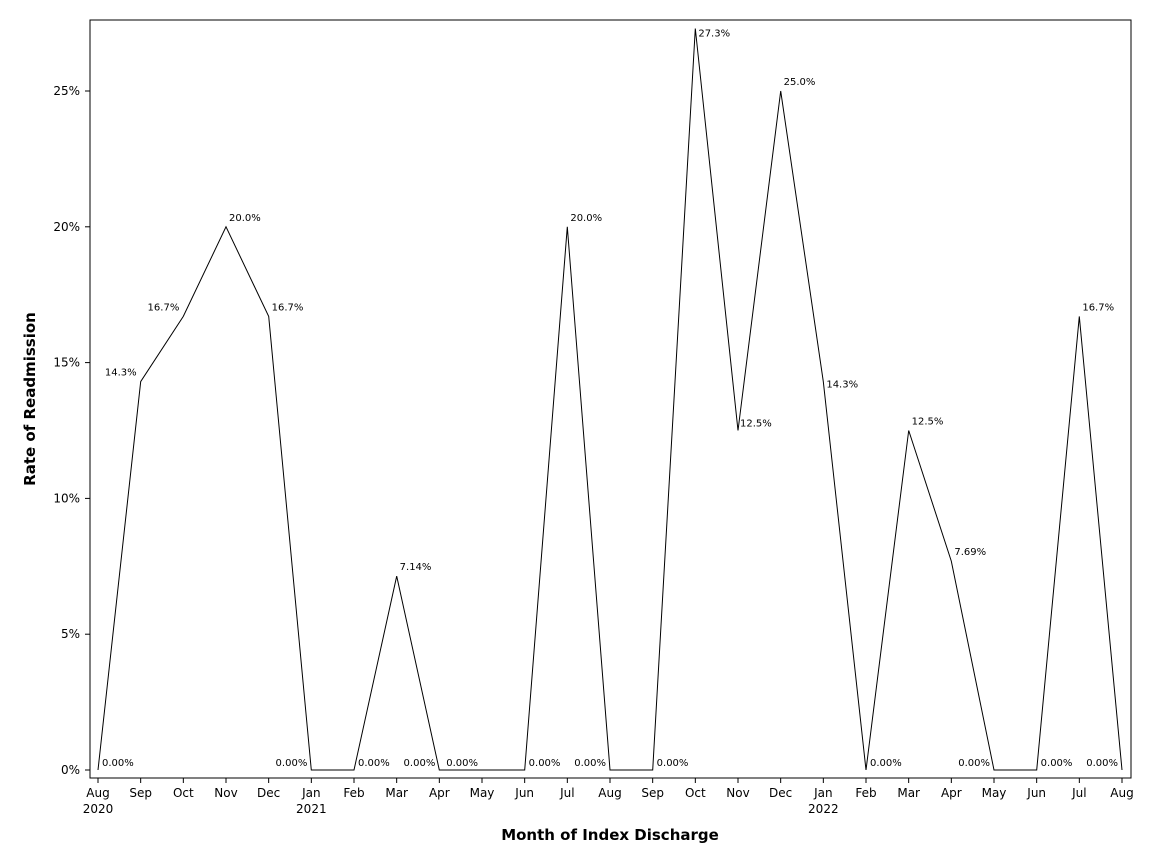 This screenshot has width=1152, height=864. Describe the element at coordinates (970, 552) in the screenshot. I see `data-label: 7.69%` at that location.